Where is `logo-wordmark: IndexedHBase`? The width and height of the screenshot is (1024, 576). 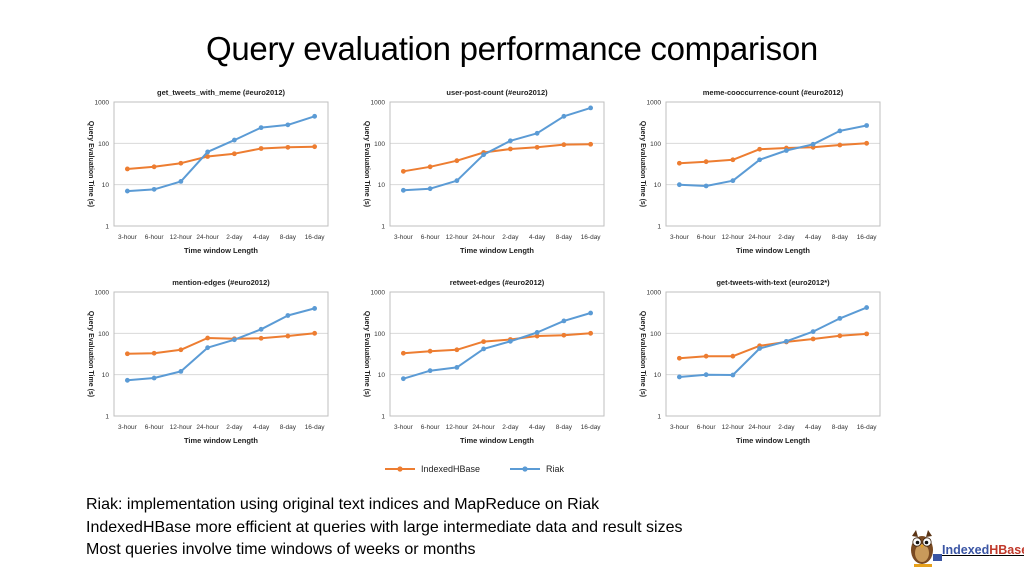
logo-wordmark: IndexedHBase is located at coordinates (983, 550).